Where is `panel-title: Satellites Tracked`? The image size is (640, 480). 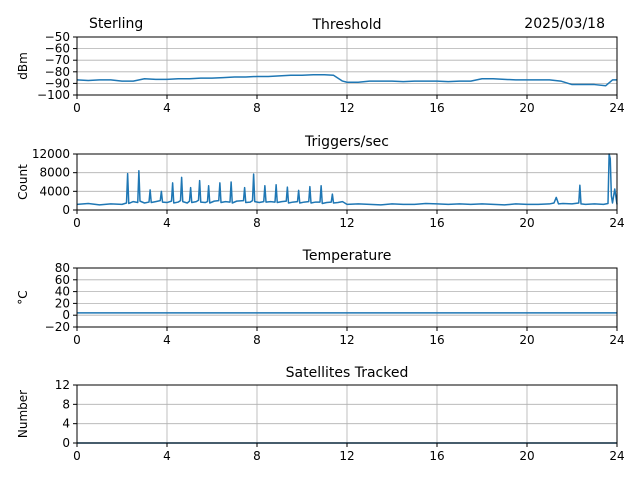
panel-title: Satellites Tracked is located at coordinates (347, 373).